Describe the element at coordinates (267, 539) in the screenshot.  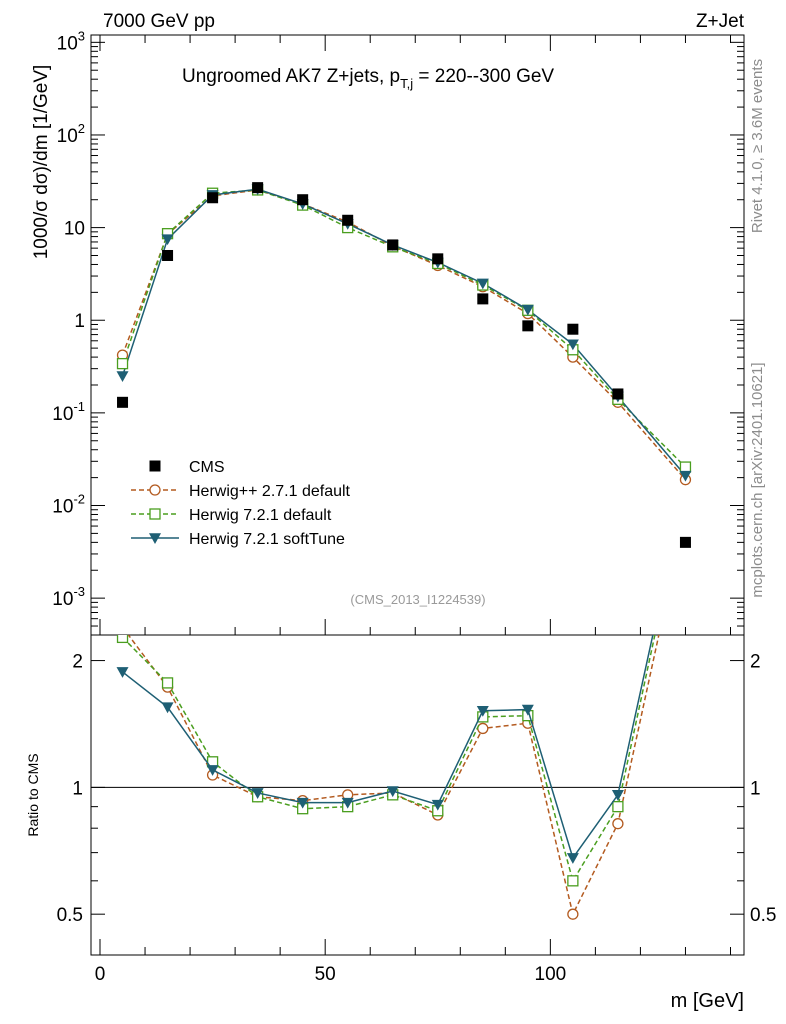
I see `legend-label: Herwig 7.2.1 softTune` at that location.